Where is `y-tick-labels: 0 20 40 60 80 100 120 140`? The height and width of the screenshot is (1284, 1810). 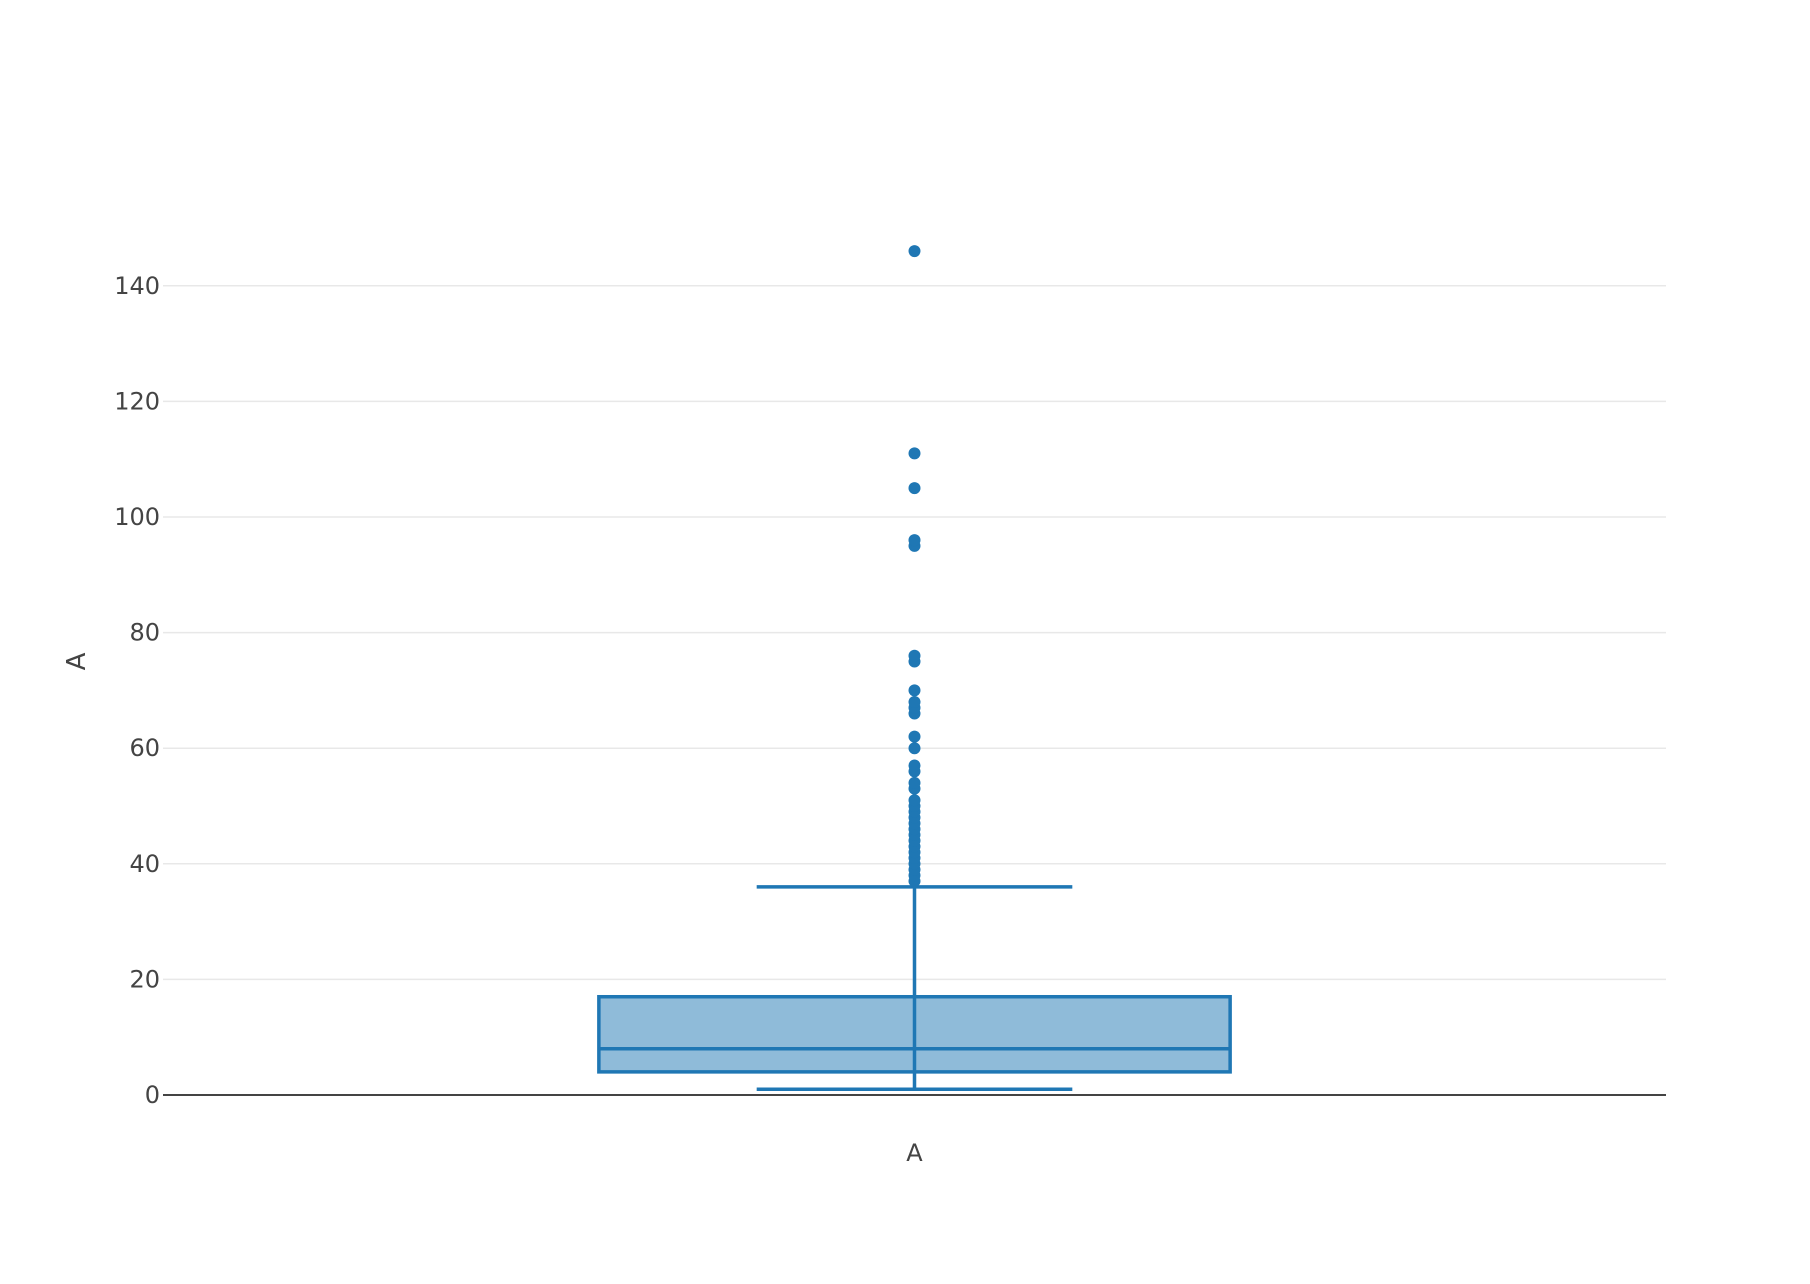
y-tick-labels: 0 20 40 60 80 100 120 140 is located at coordinates (137, 690).